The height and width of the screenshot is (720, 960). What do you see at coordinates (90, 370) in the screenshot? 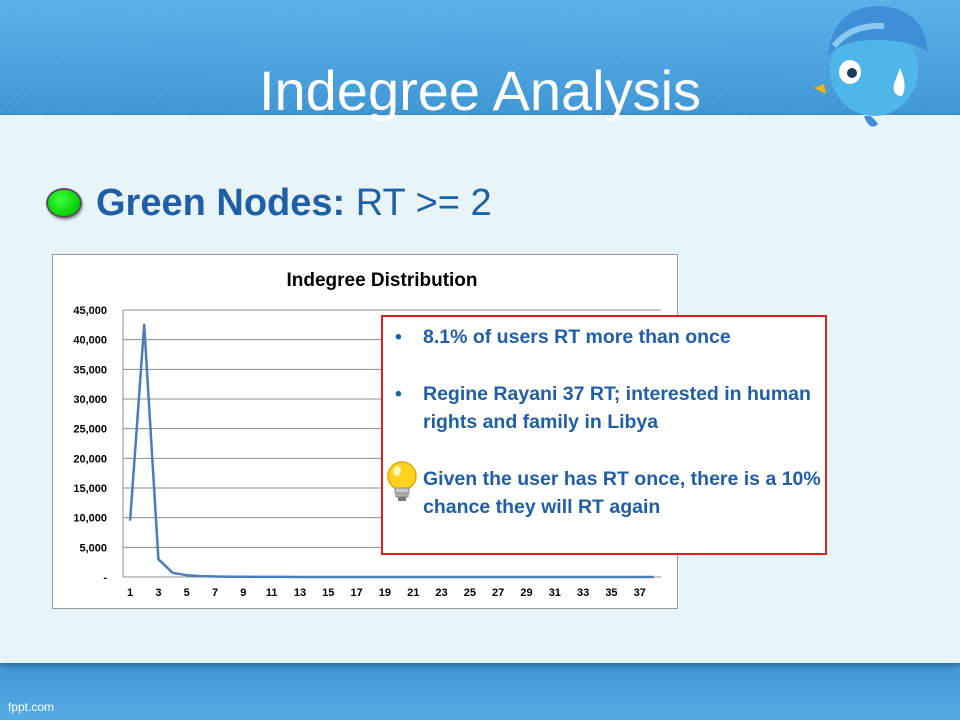
I see `y-tick-label: 35,000` at bounding box center [90, 370].